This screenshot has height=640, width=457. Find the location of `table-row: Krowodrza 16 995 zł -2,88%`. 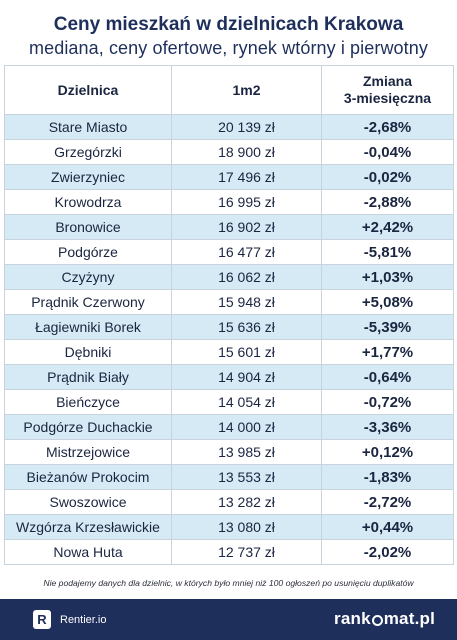

table-row: Krowodrza 16 995 zł -2,88% is located at coordinates (229, 202).